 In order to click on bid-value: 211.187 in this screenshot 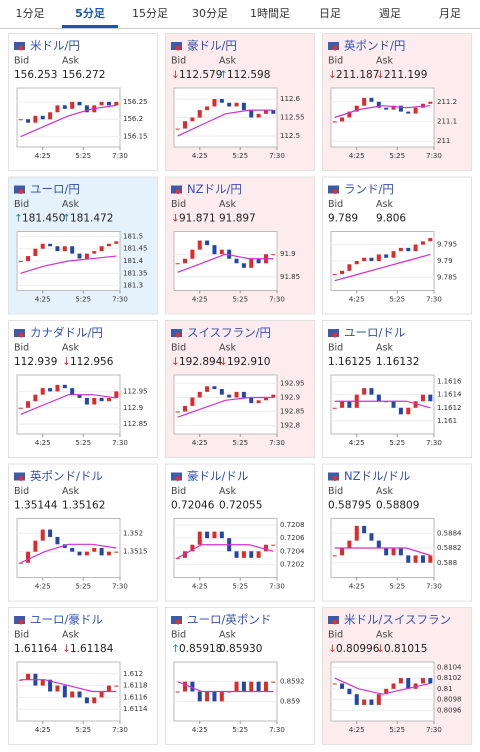, I will do `click(357, 75)`.